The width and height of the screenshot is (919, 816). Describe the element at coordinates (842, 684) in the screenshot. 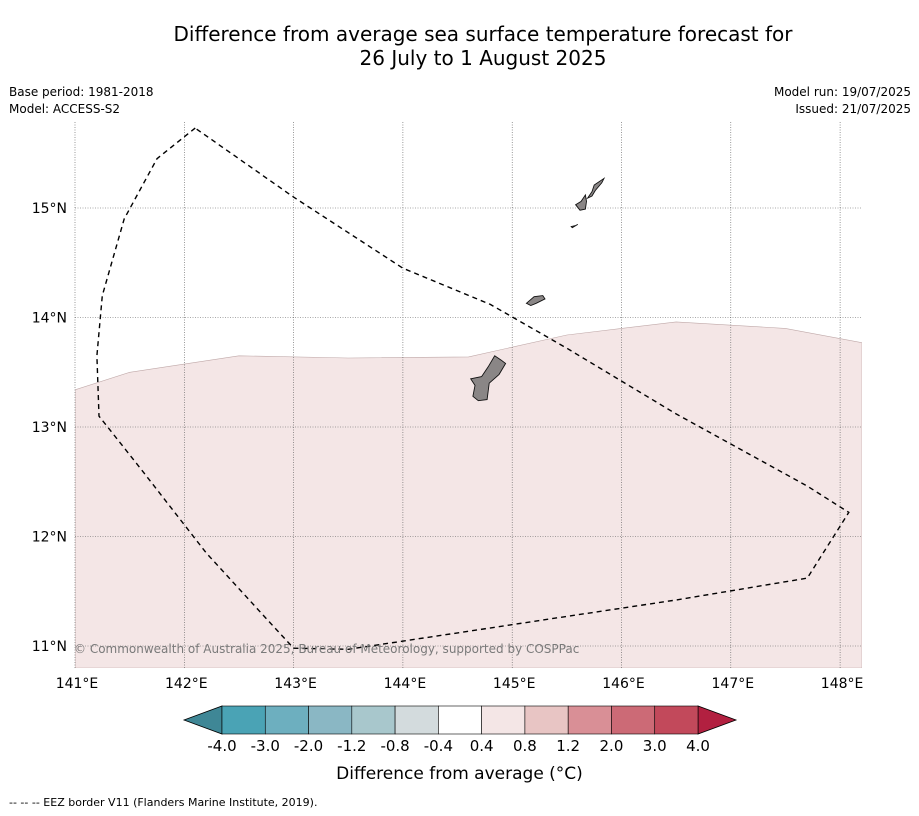

I see `x-tick-label-148: 148°E` at that location.